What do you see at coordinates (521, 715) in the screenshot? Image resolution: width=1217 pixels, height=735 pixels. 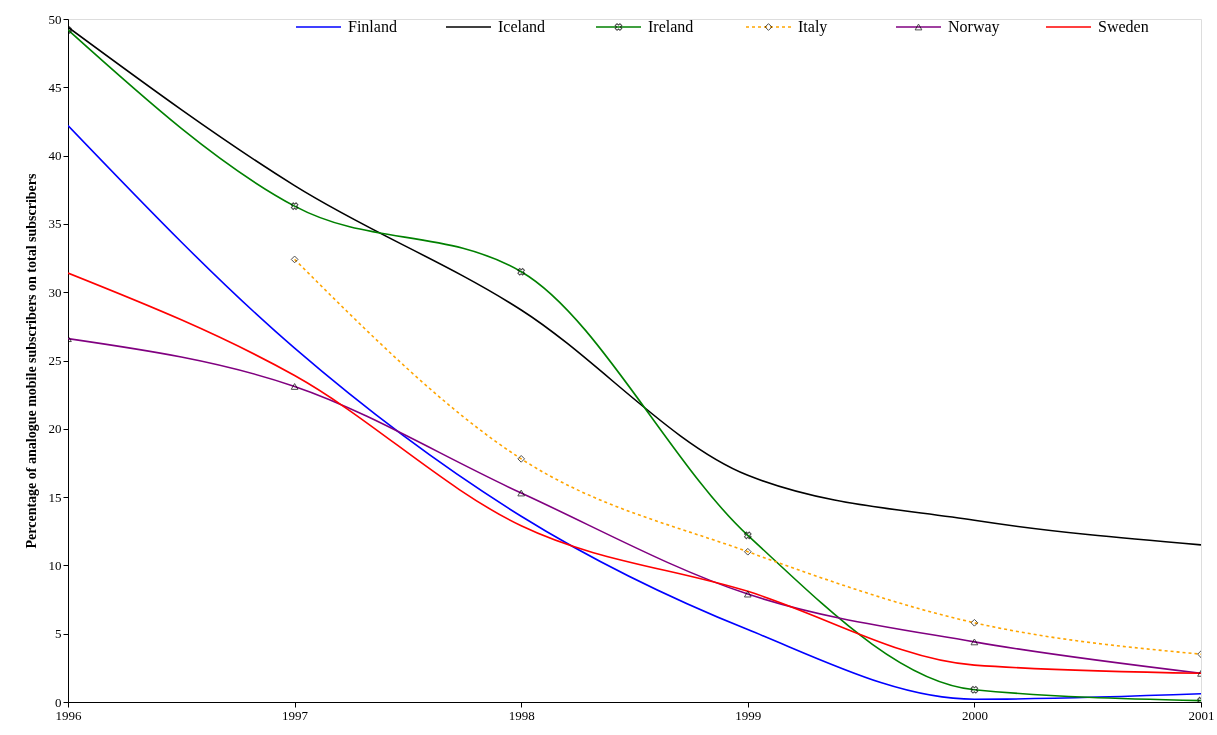 I see `x-tick-label: 1998` at bounding box center [521, 715].